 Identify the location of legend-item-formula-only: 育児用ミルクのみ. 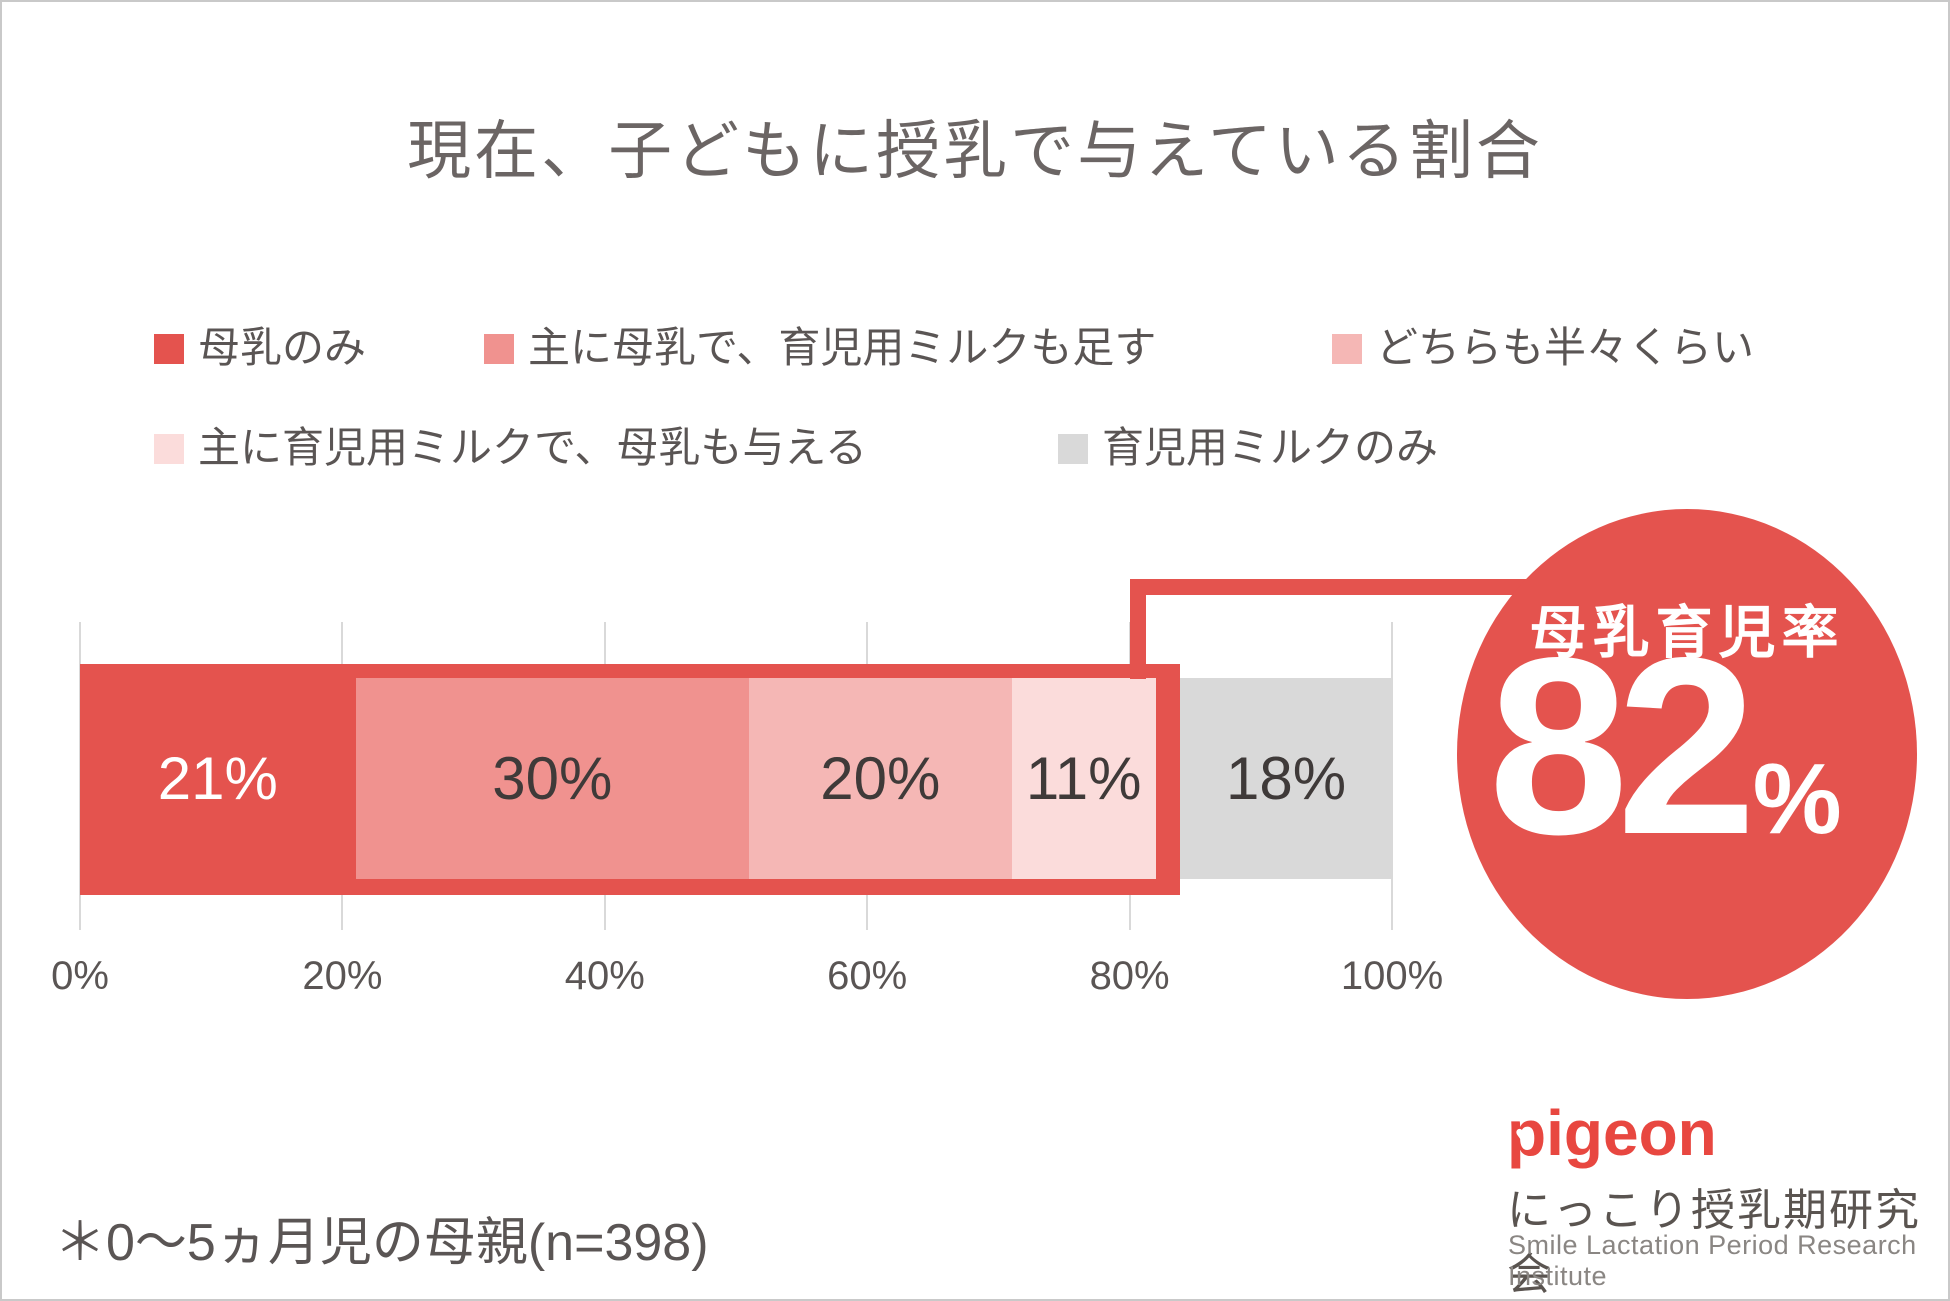
(1248, 444).